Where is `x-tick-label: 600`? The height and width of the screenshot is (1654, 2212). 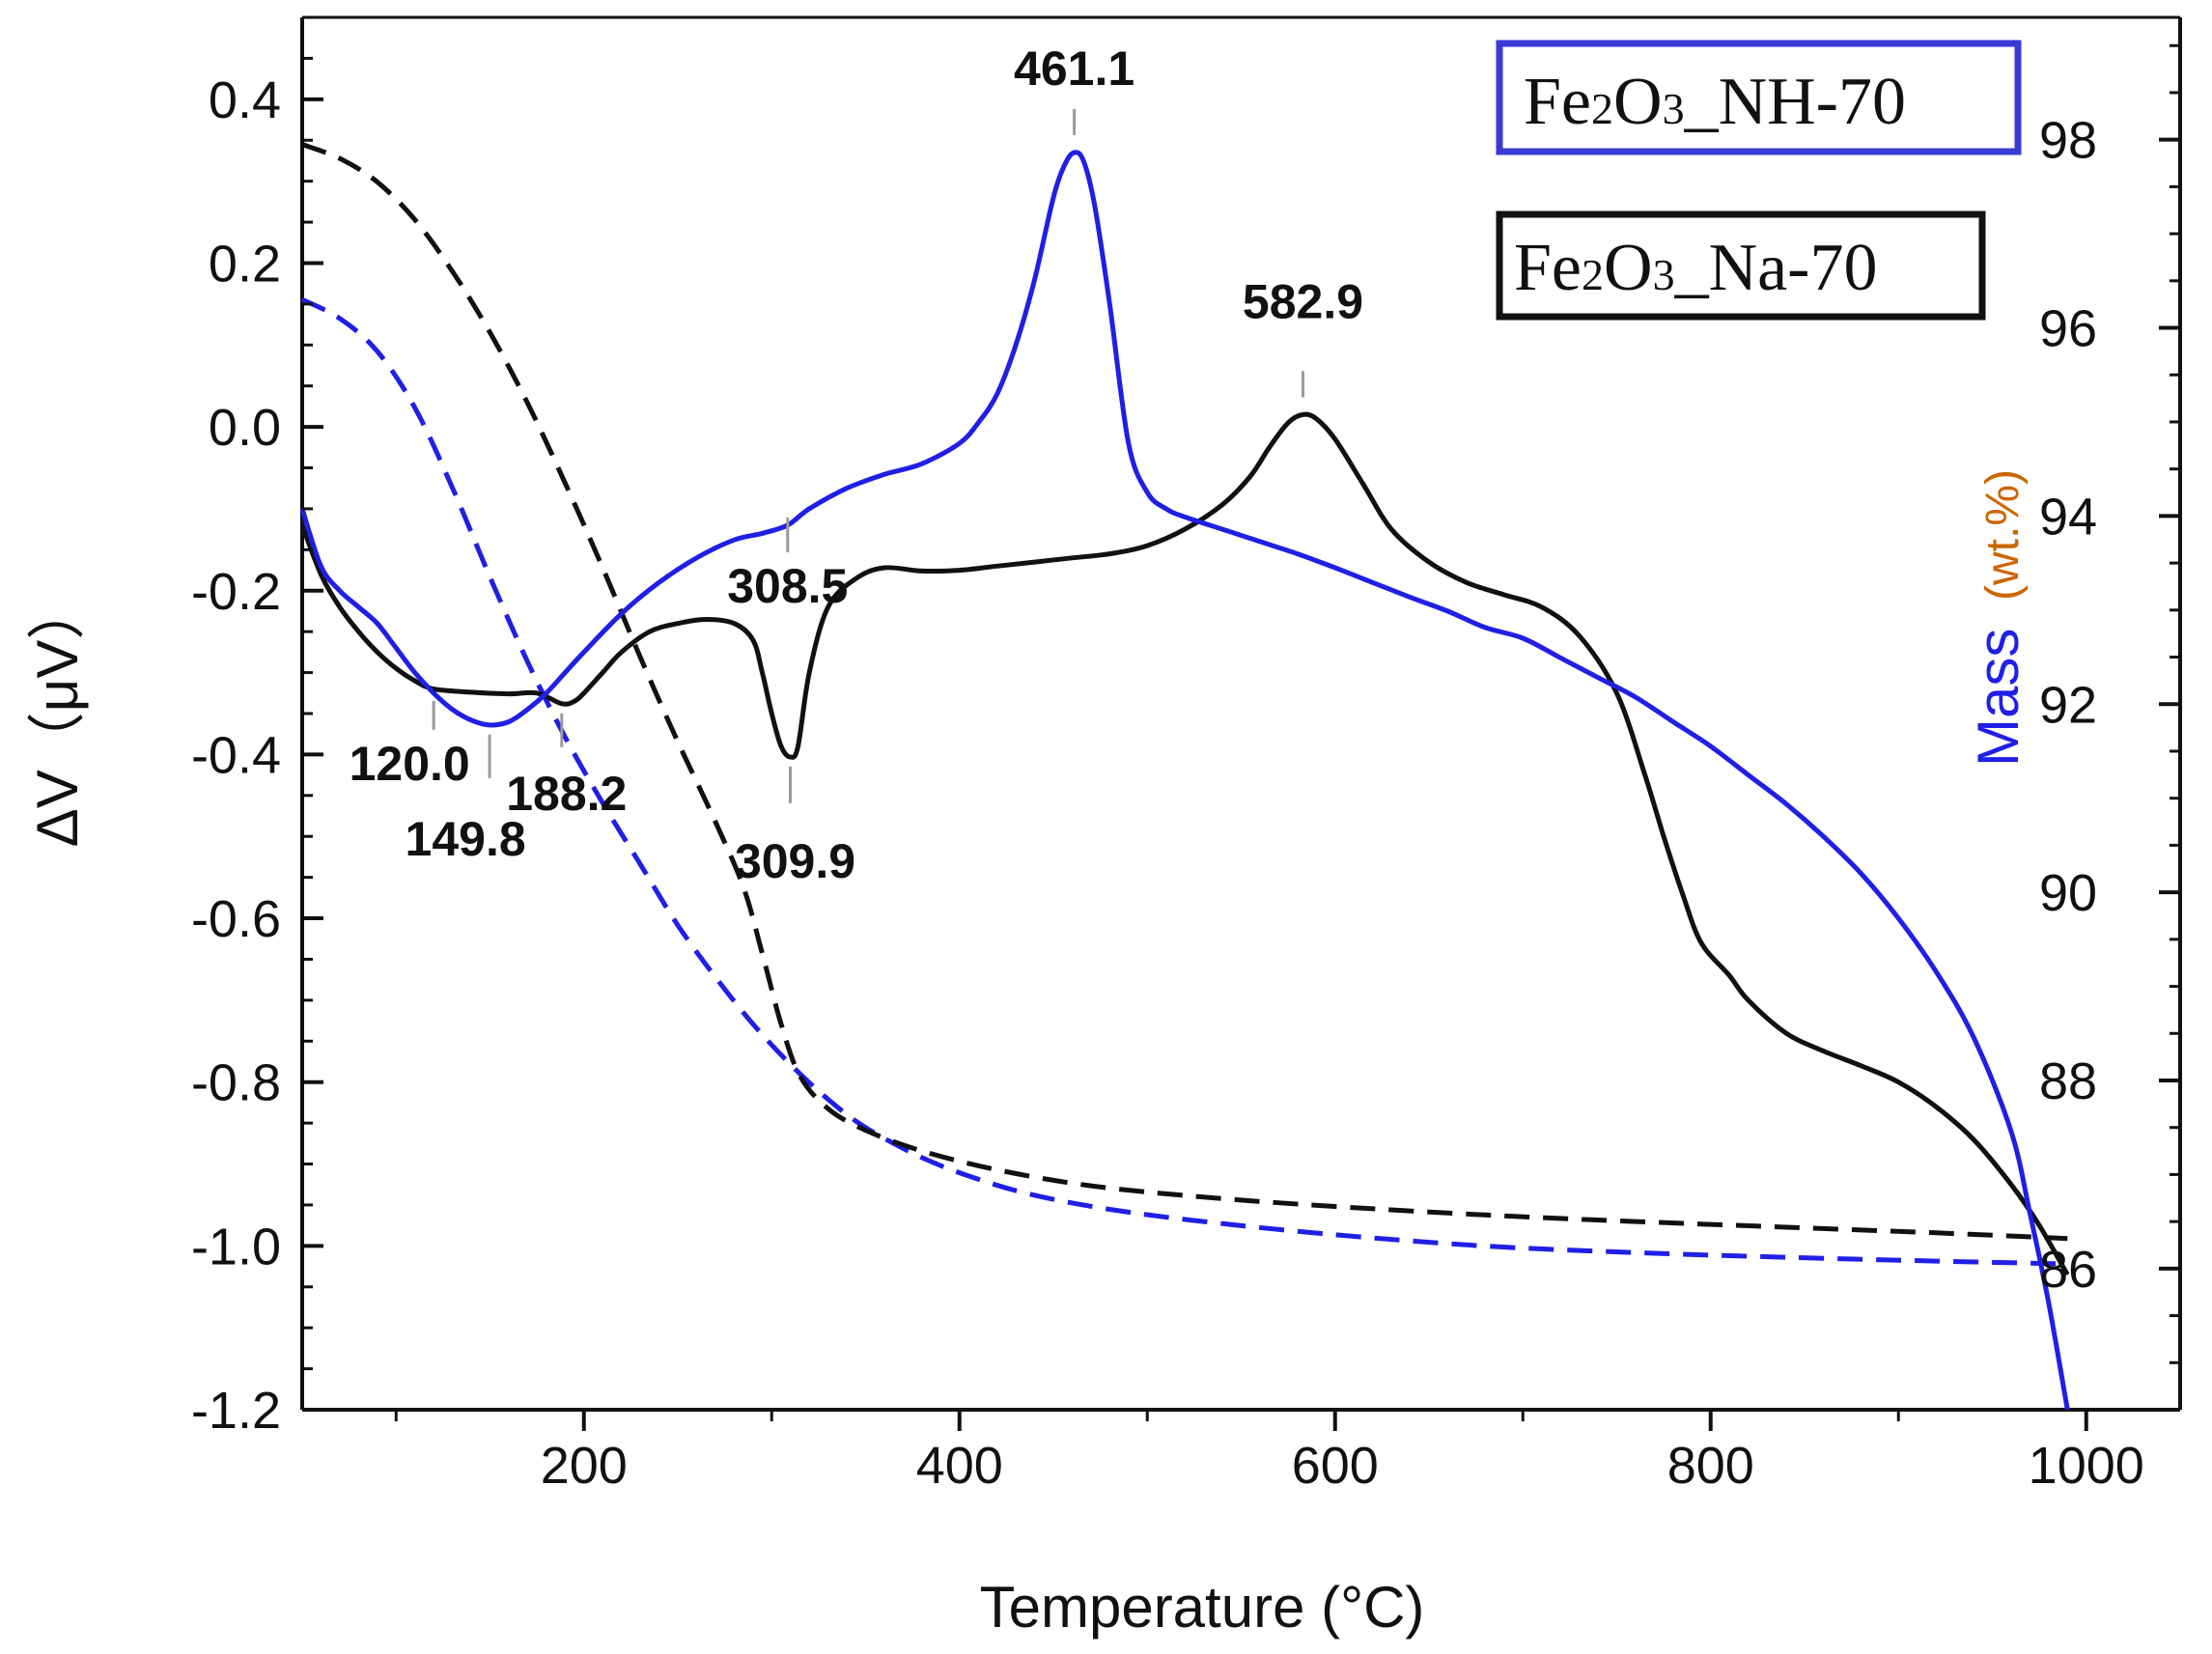 x-tick-label: 600 is located at coordinates (1336, 1466).